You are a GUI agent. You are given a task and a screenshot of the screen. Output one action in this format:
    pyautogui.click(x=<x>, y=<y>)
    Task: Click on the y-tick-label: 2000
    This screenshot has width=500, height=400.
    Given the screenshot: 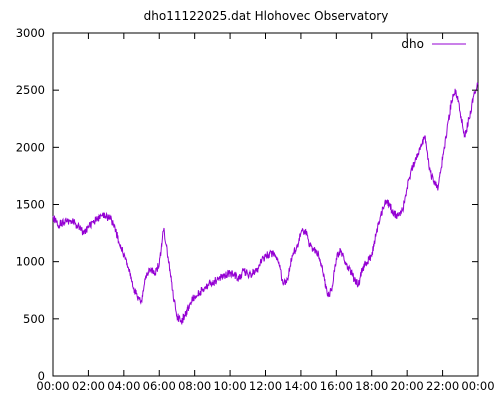 What is the action you would take?
    pyautogui.click(x=30, y=147)
    